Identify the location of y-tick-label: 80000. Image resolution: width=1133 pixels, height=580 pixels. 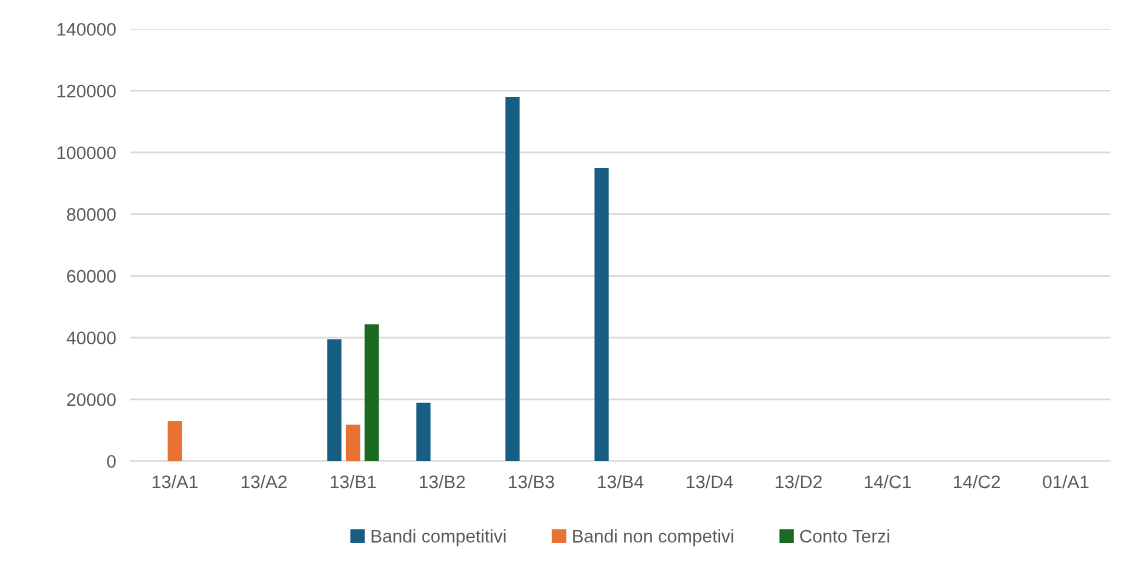
(91, 214).